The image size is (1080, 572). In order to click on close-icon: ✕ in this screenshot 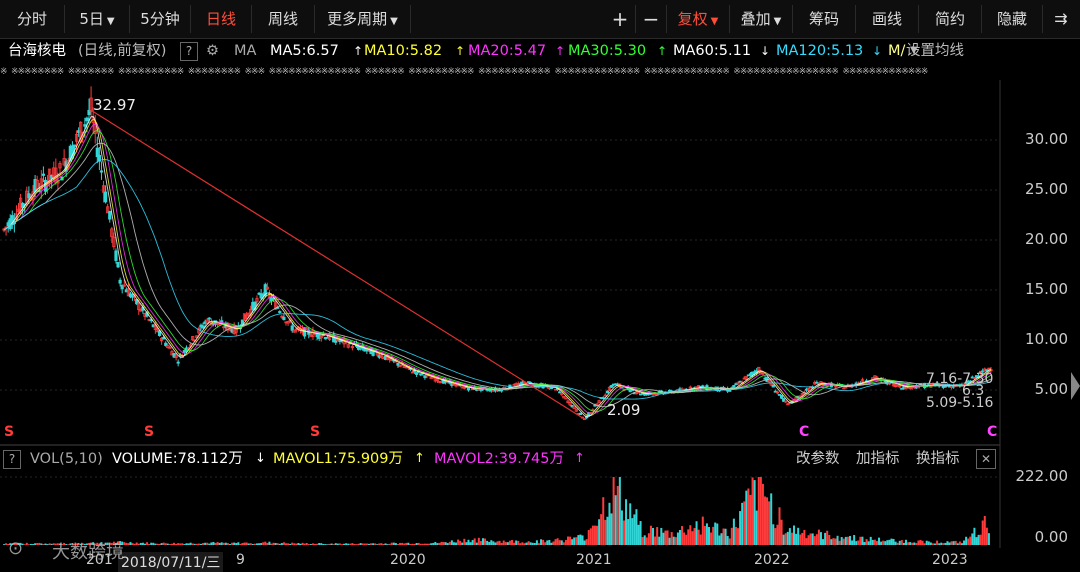, I will do `click(986, 459)`.